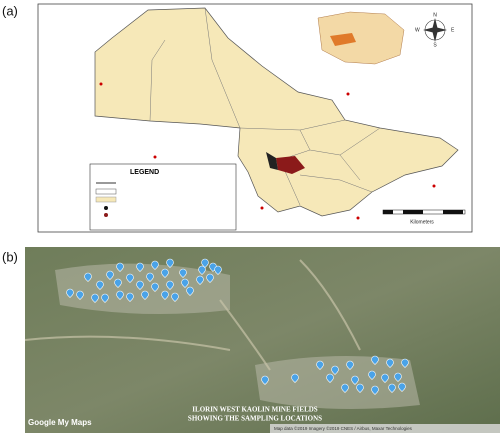  What do you see at coordinates (254, 410) in the screenshot?
I see `image-title: ILORIN WEST KAOLIN MINE FIELDS` at bounding box center [254, 410].